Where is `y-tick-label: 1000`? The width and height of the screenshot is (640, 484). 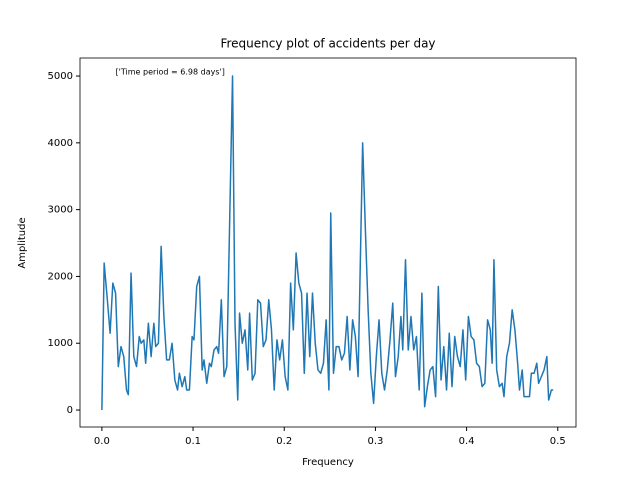 y-tick-label: 1000 is located at coordinates (60, 343).